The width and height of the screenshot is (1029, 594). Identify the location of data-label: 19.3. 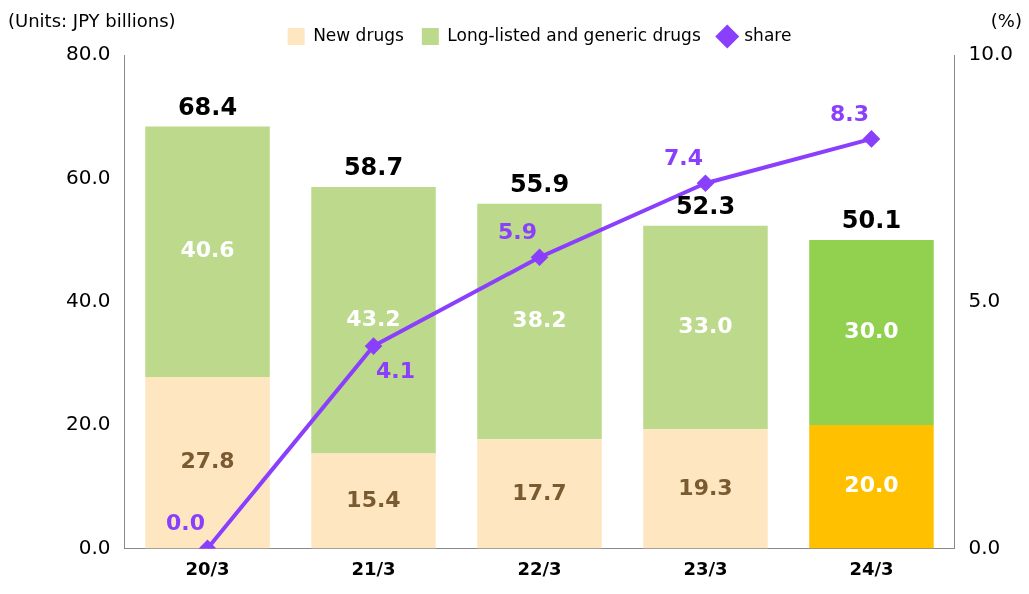
(705, 487).